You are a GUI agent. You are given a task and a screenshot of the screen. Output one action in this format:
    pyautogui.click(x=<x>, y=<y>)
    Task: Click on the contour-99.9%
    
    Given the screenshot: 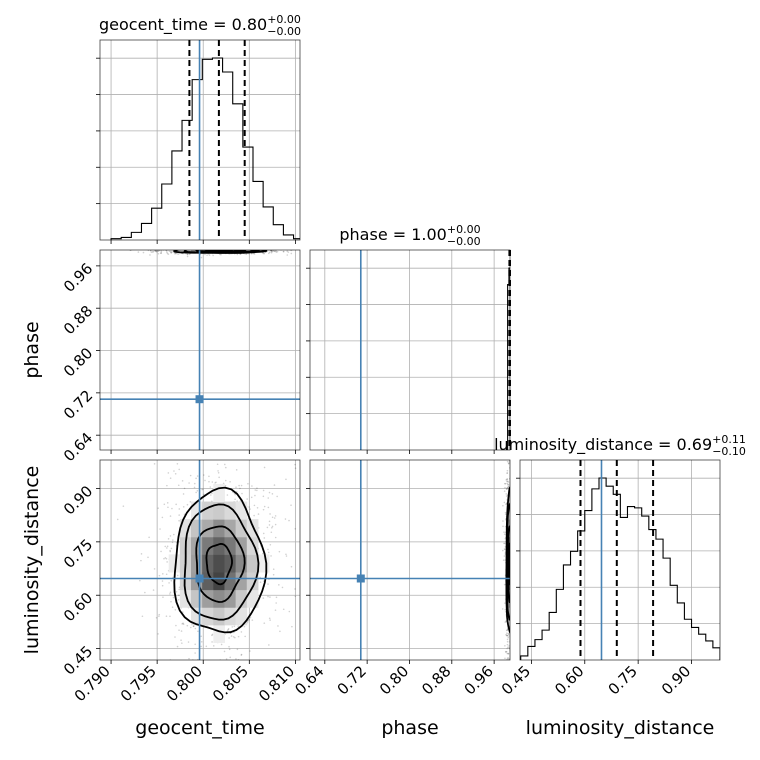 What is the action you would take?
    pyautogui.click(x=220, y=560)
    